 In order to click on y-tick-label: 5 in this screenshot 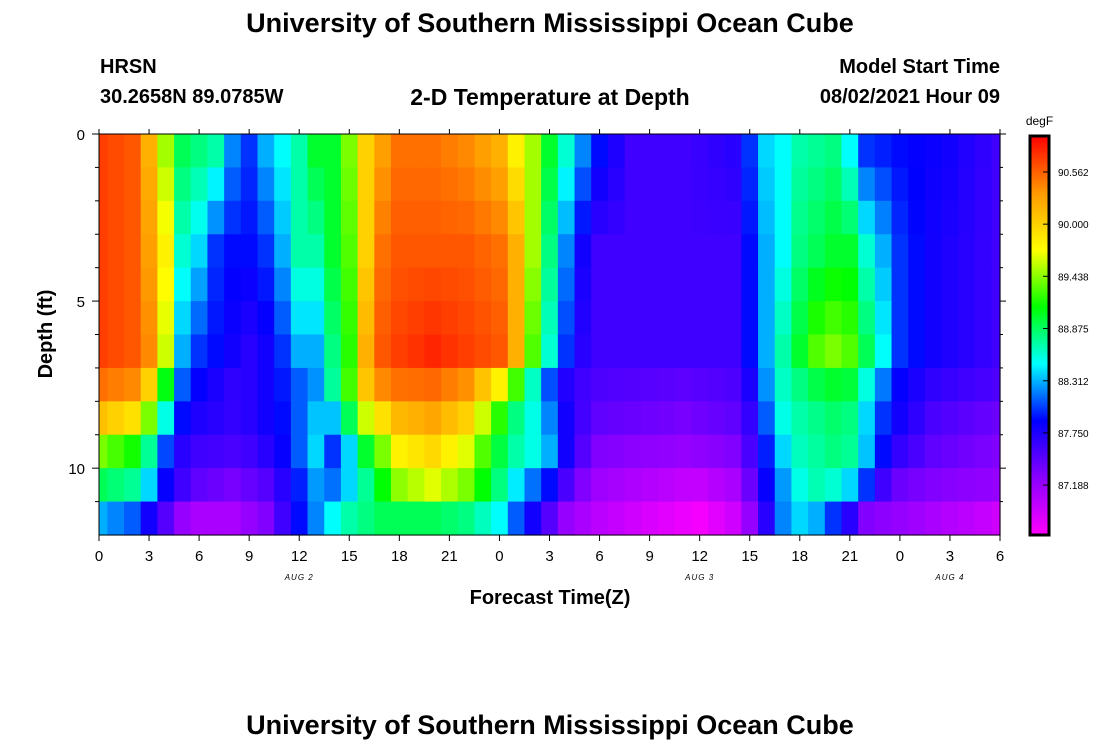, I will do `click(81, 302)`.